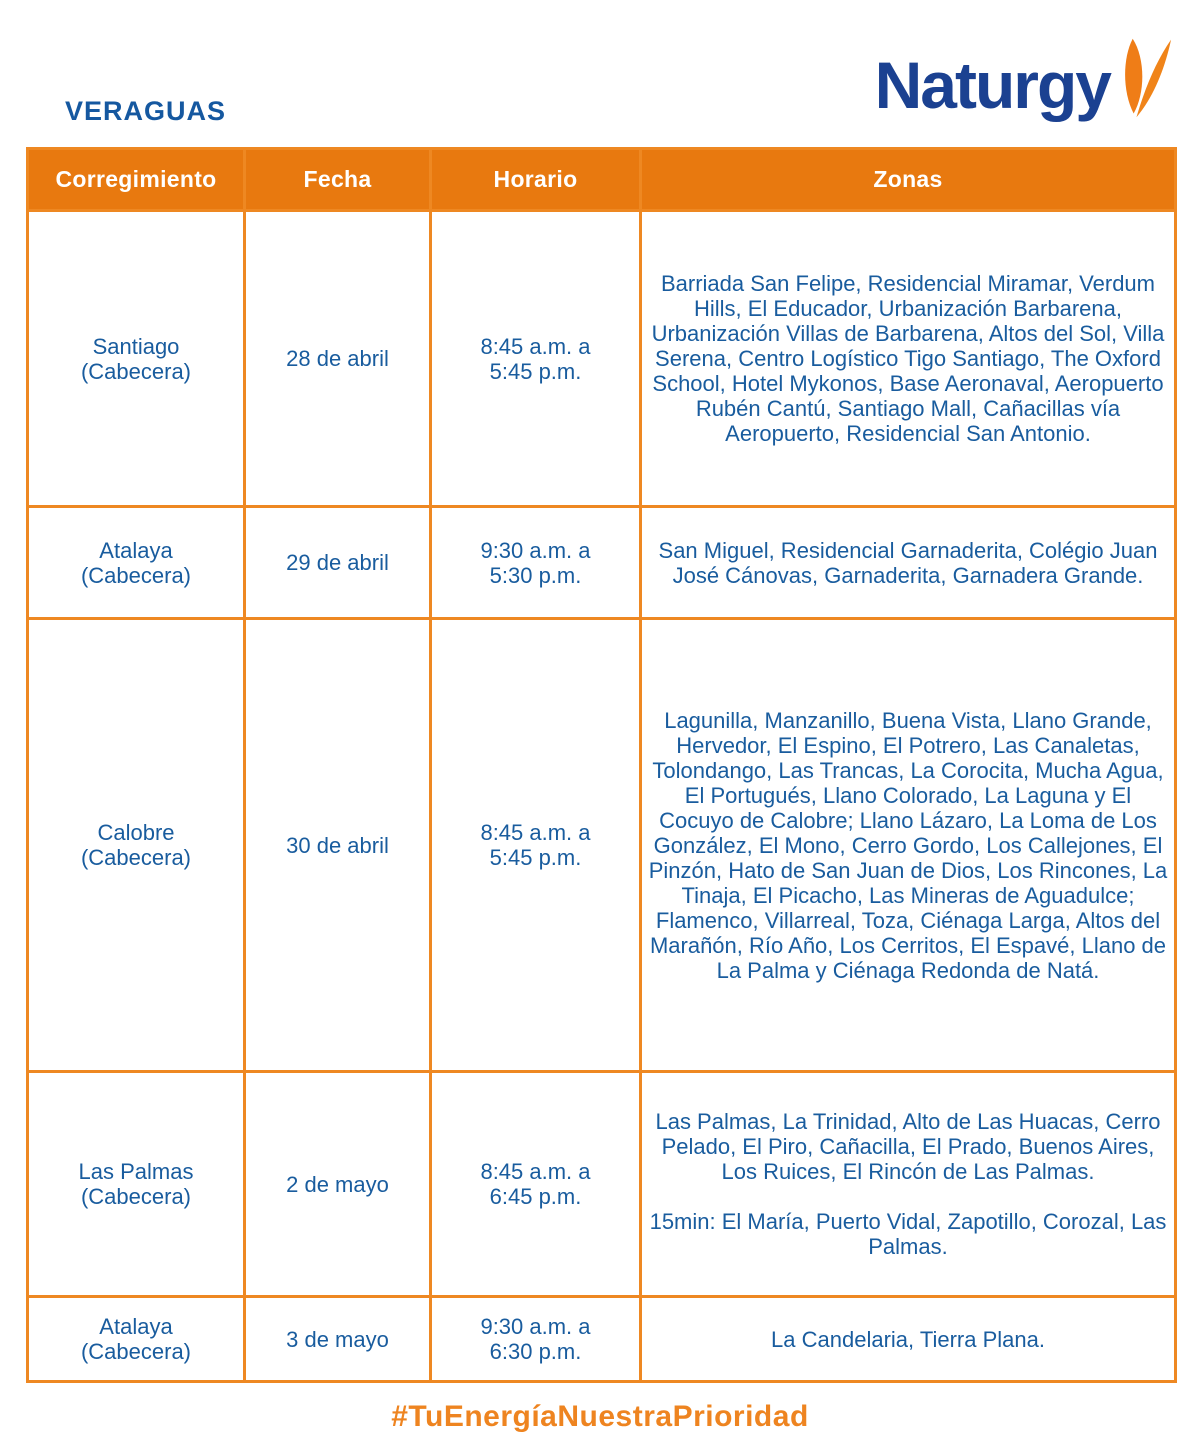 The height and width of the screenshot is (1445, 1200). What do you see at coordinates (535, 1351) in the screenshot?
I see `horario-end: 6:30 p.m.` at bounding box center [535, 1351].